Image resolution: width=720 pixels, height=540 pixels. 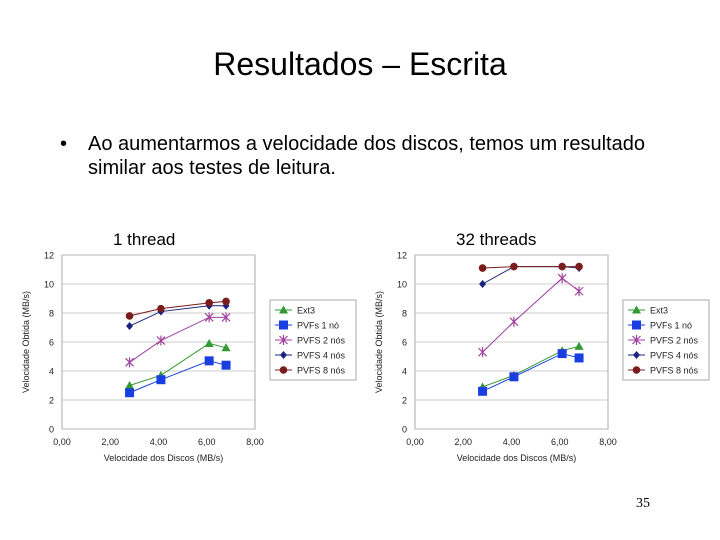 I want to click on legend-entry: PVFS 4 nós, so click(x=674, y=356).